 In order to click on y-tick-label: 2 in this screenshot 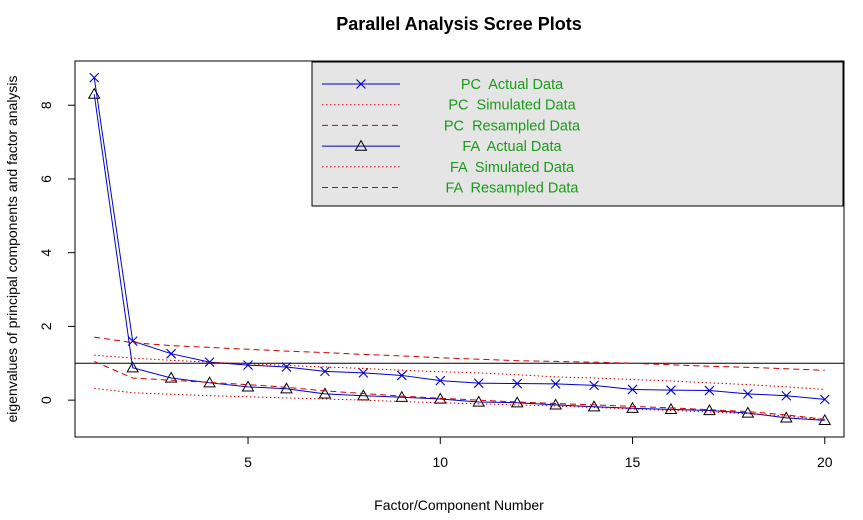, I will do `click(46, 326)`.